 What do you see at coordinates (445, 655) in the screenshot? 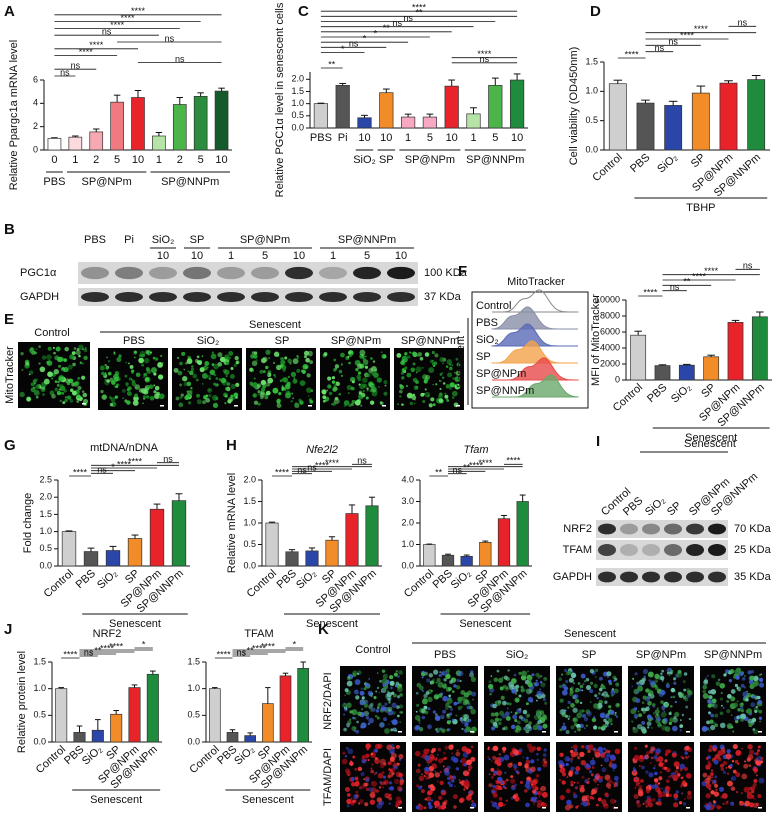
I see `column-label: PBS` at bounding box center [445, 655].